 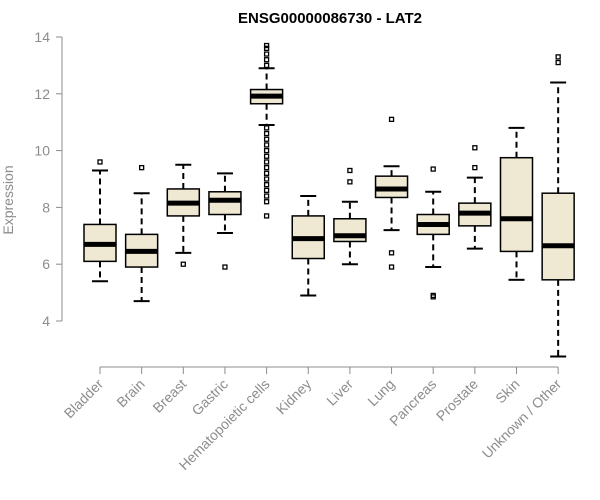 What do you see at coordinates (391, 193) in the screenshot?
I see `box-lung` at bounding box center [391, 193].